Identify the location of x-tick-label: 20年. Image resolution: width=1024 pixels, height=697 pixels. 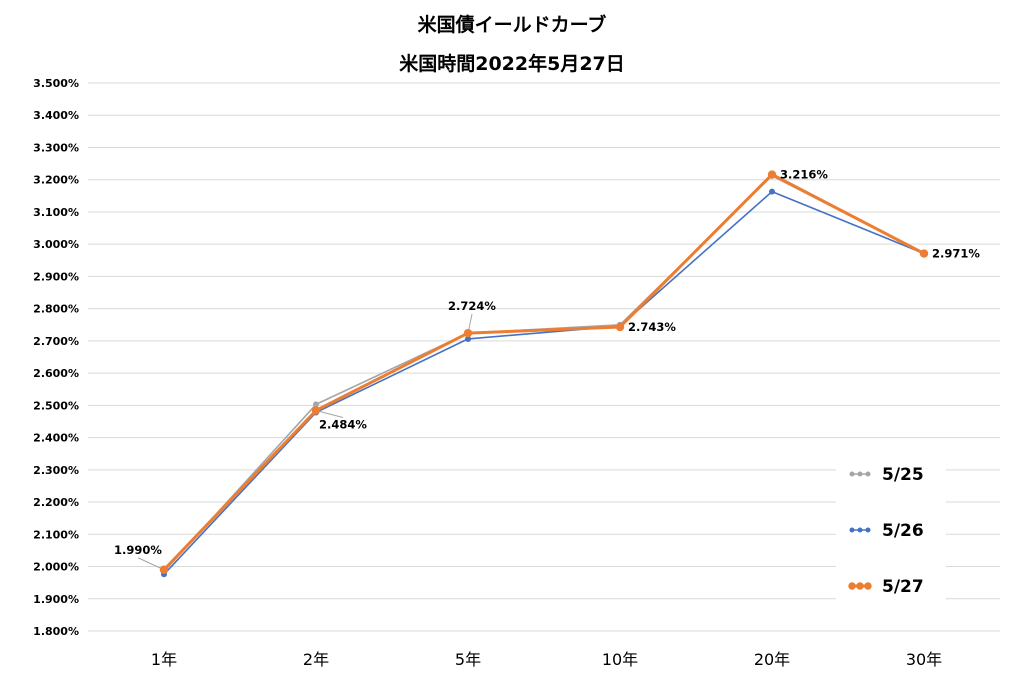
(772, 659).